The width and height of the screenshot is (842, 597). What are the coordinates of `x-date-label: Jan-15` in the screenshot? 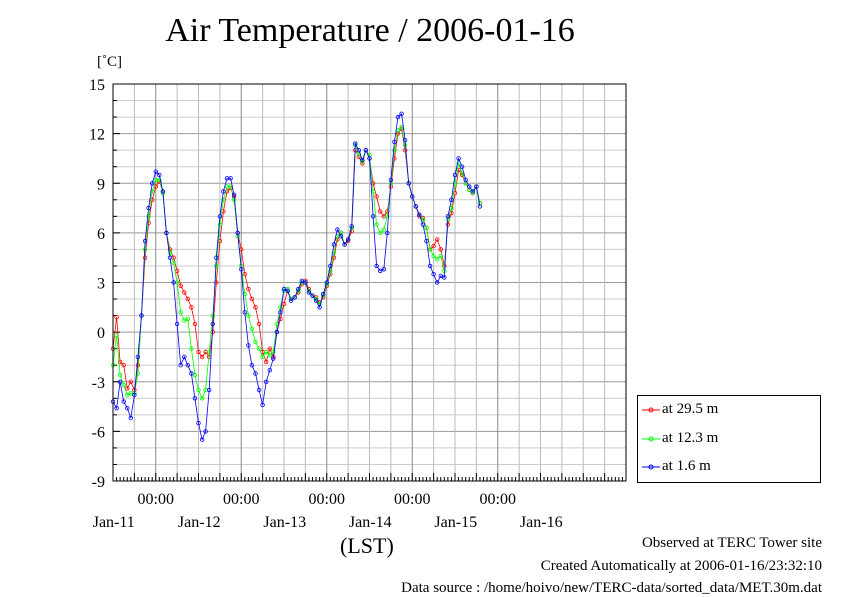 It's located at (455, 522).